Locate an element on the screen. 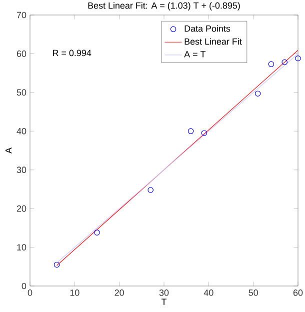 This screenshot has width=305, height=312. x-axis-title: T is located at coordinates (164, 301).